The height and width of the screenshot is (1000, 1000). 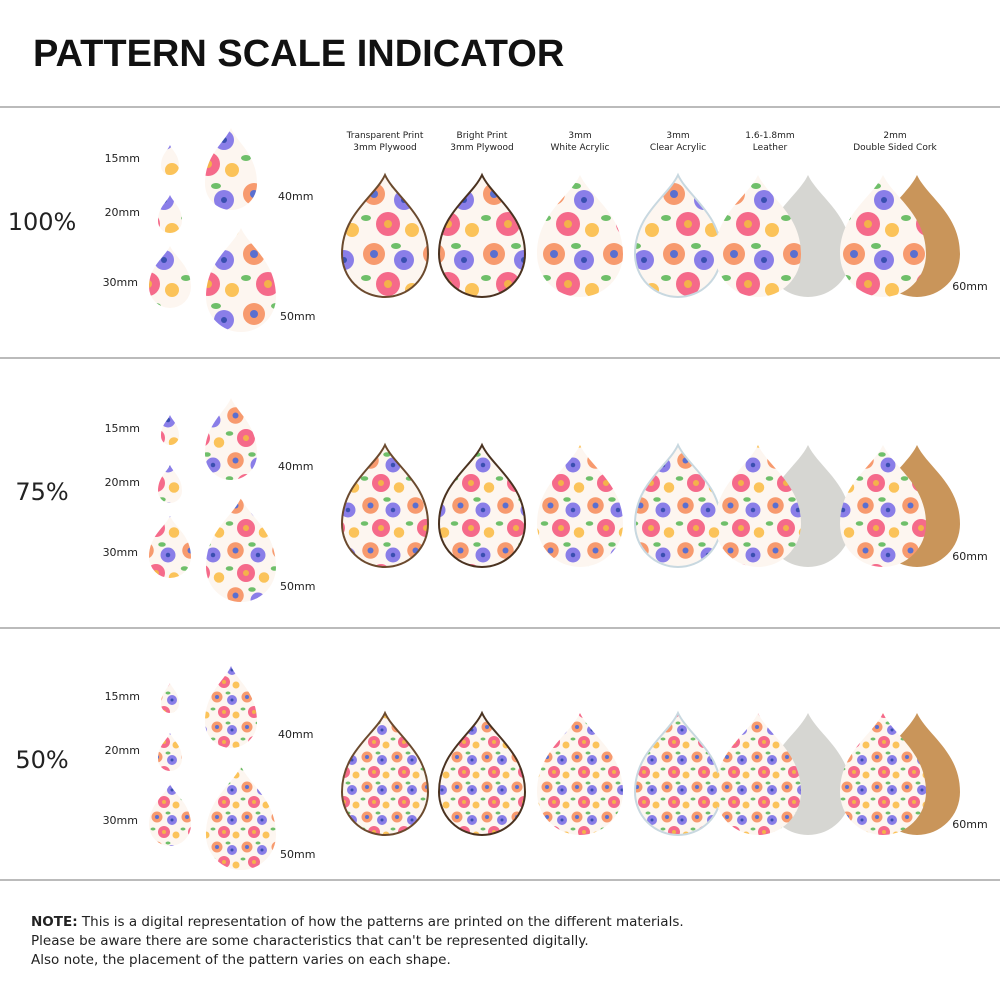 What do you see at coordinates (42, 222) in the screenshot?
I see `scale-label: 100%` at bounding box center [42, 222].